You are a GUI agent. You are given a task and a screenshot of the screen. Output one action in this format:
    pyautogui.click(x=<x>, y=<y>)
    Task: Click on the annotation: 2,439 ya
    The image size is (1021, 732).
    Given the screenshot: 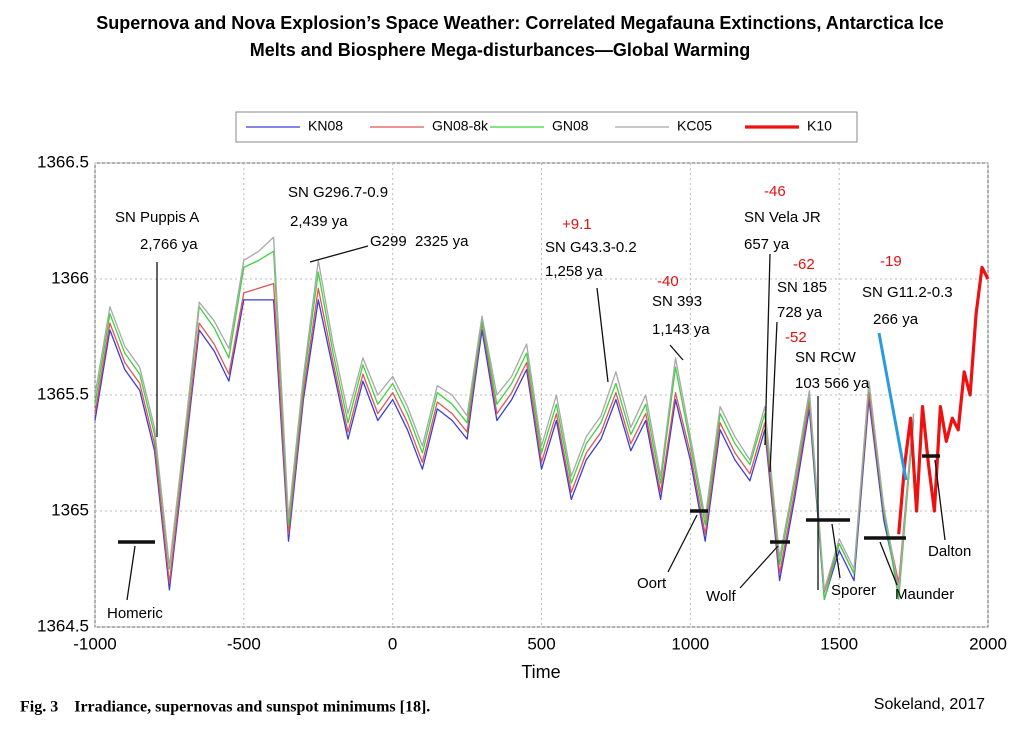 What is the action you would take?
    pyautogui.click(x=319, y=221)
    